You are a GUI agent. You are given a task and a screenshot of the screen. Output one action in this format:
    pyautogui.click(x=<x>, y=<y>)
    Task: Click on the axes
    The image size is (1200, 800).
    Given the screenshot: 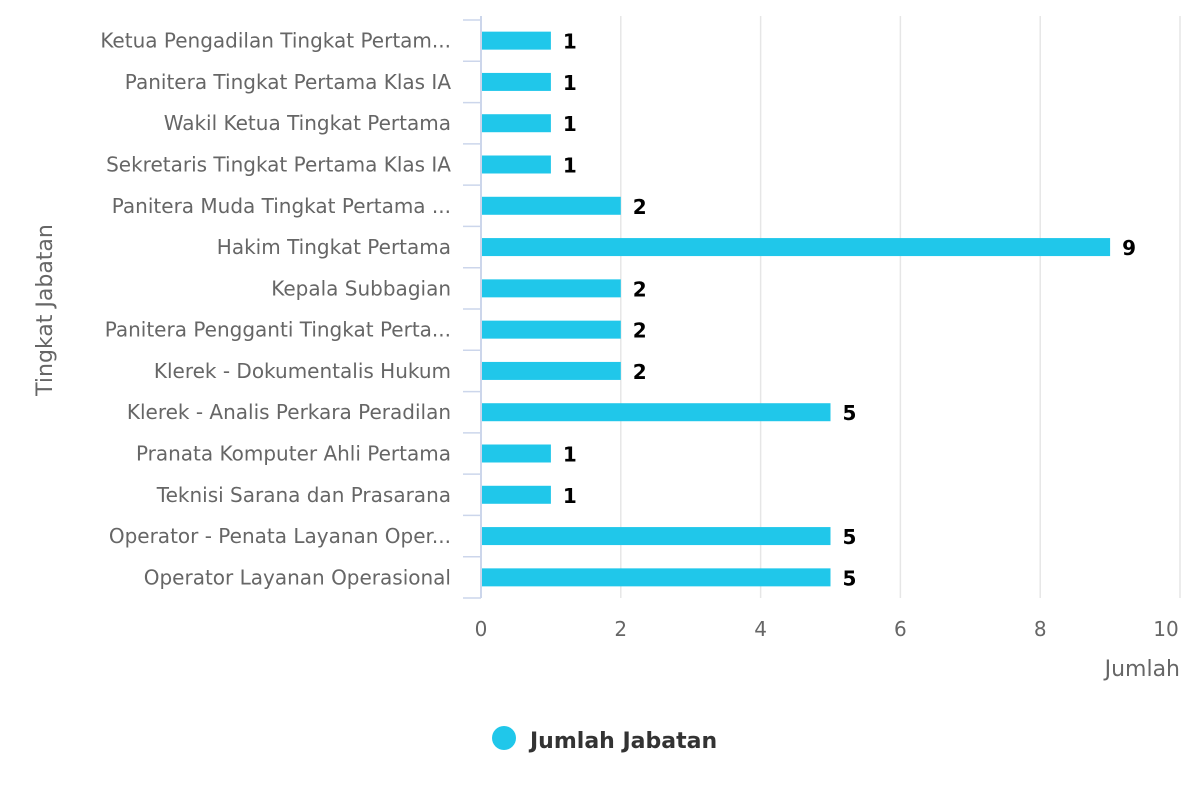 What is the action you would take?
    pyautogui.click(x=472, y=307)
    